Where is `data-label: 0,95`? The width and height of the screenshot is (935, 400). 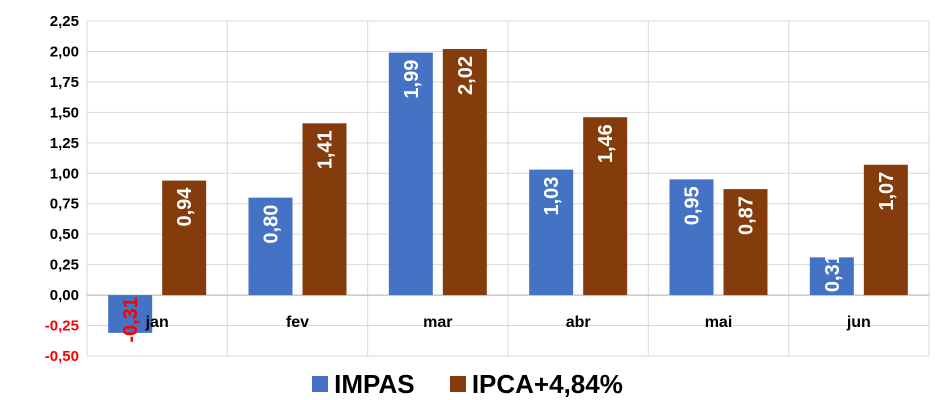 data-label: 0,95 is located at coordinates (693, 205).